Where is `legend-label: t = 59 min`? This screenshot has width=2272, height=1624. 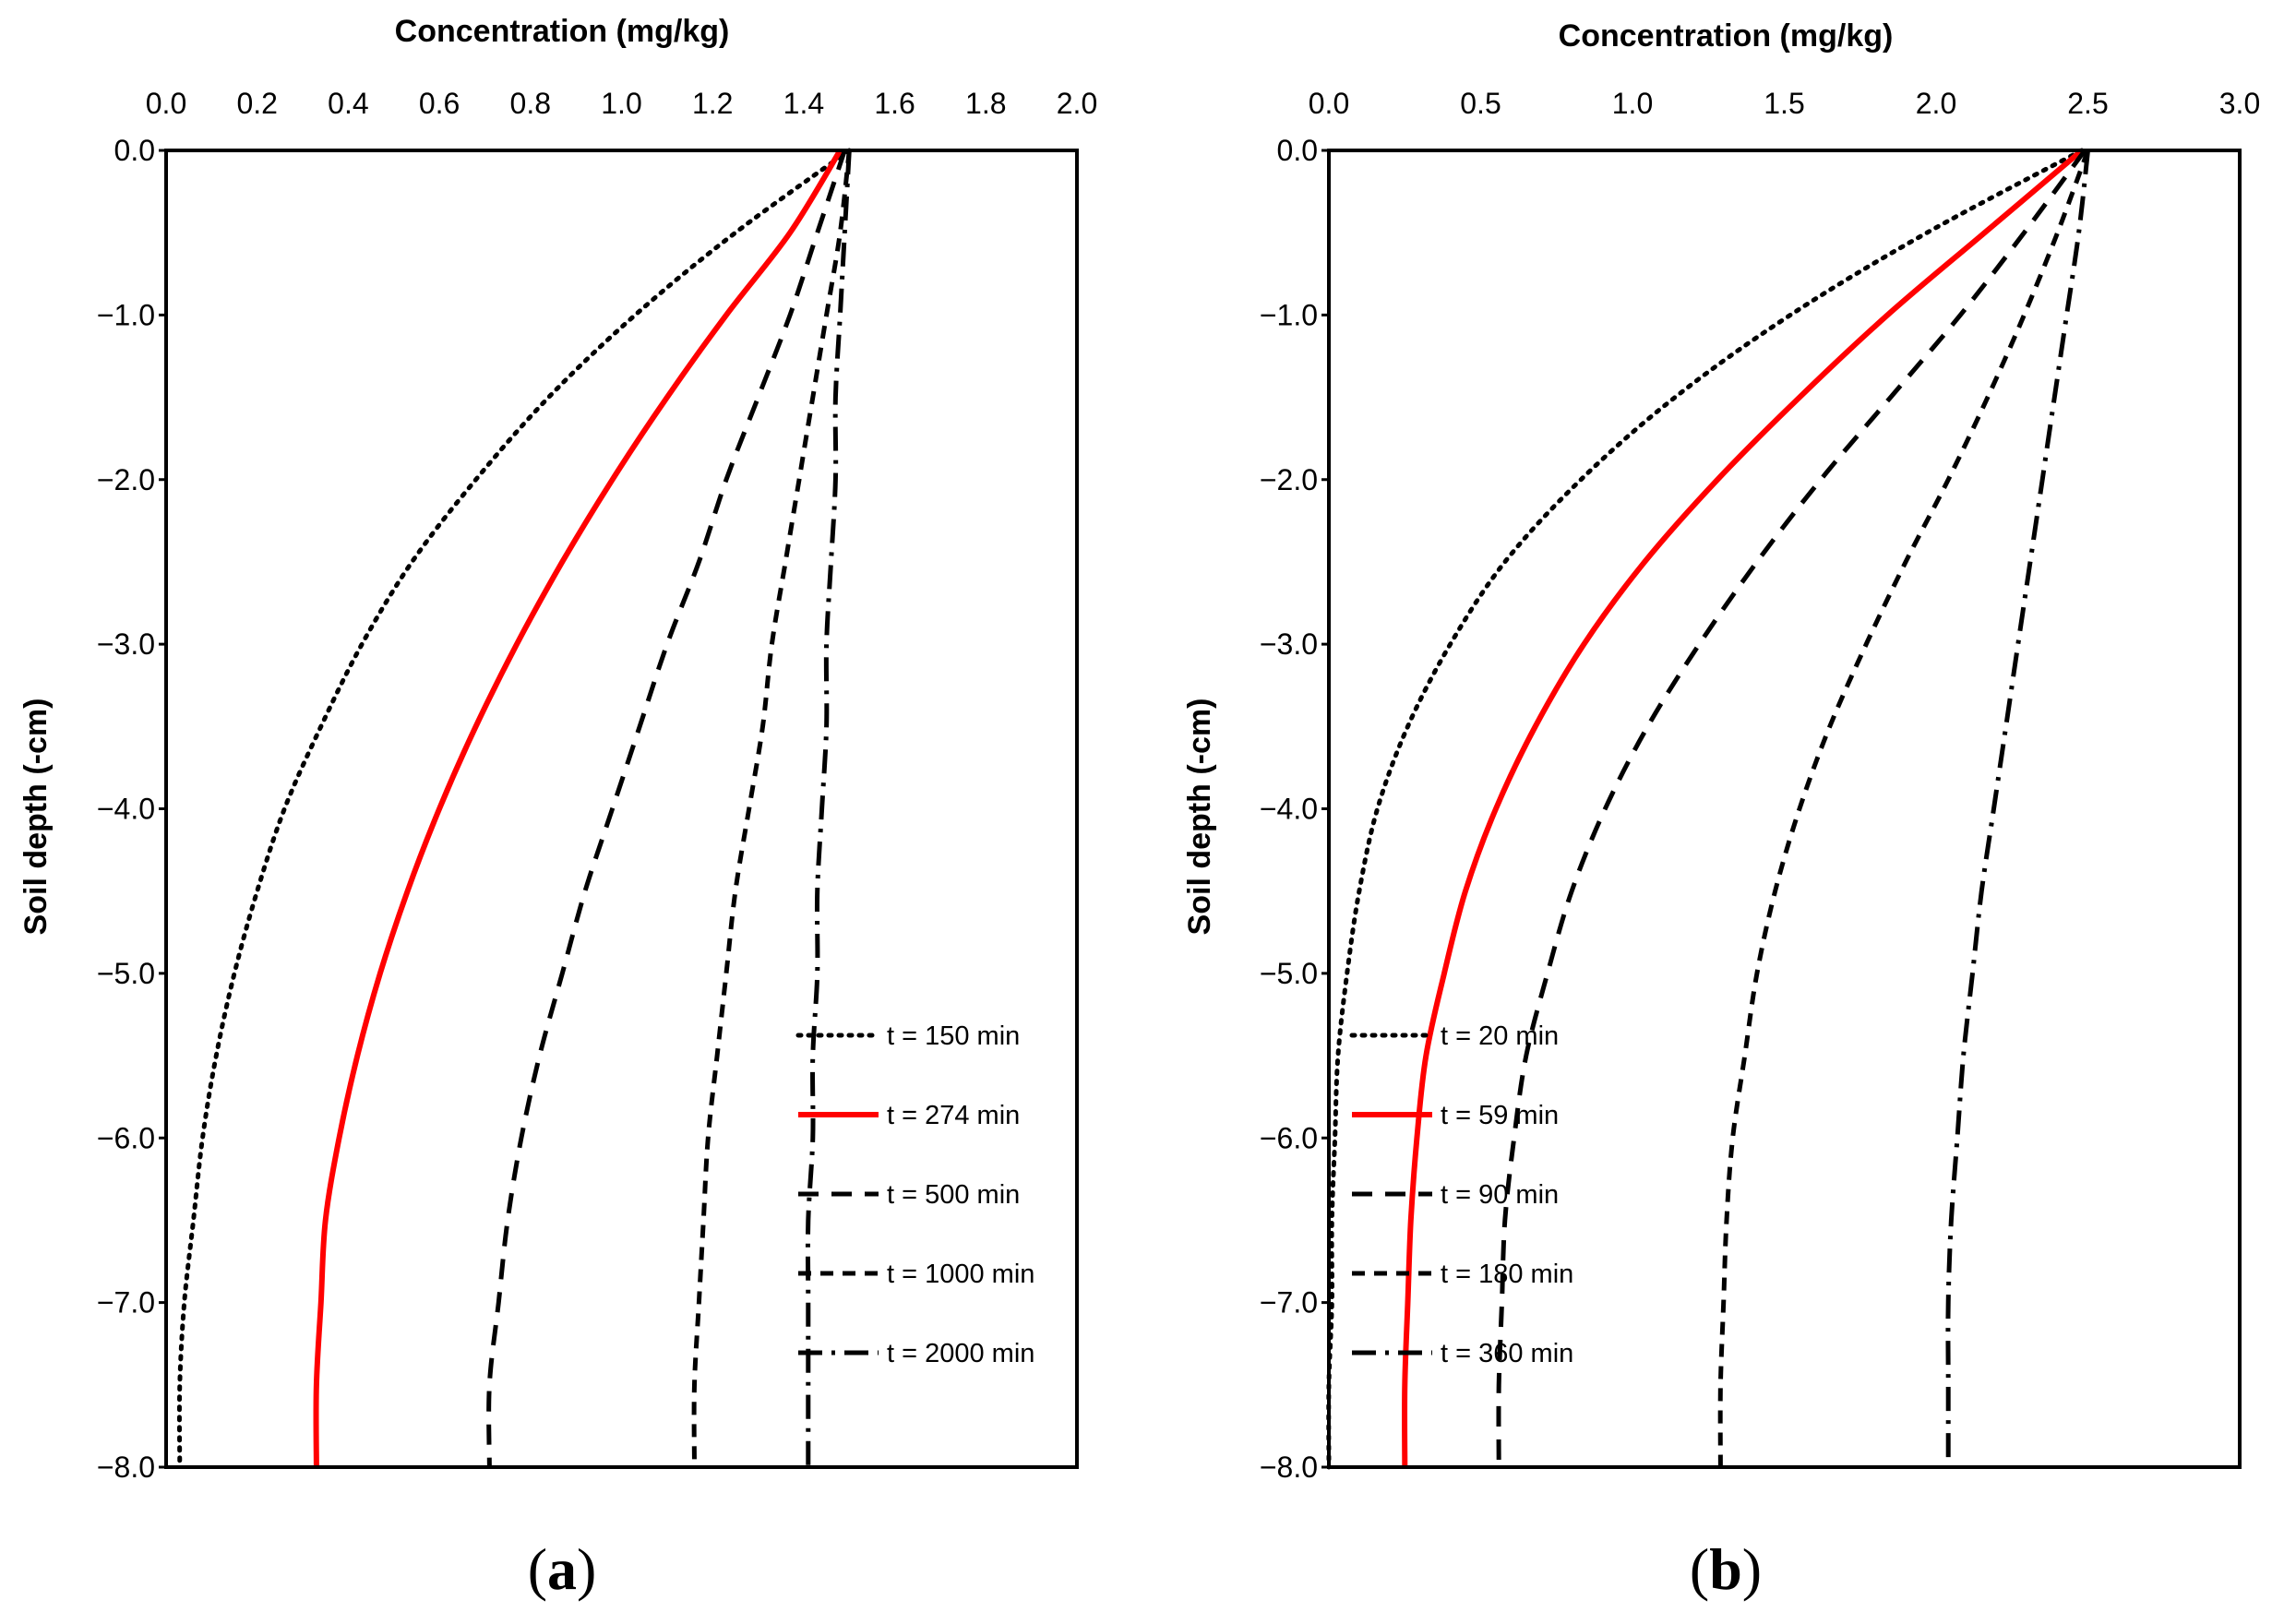 legend-label: t = 59 min is located at coordinates (1500, 1115).